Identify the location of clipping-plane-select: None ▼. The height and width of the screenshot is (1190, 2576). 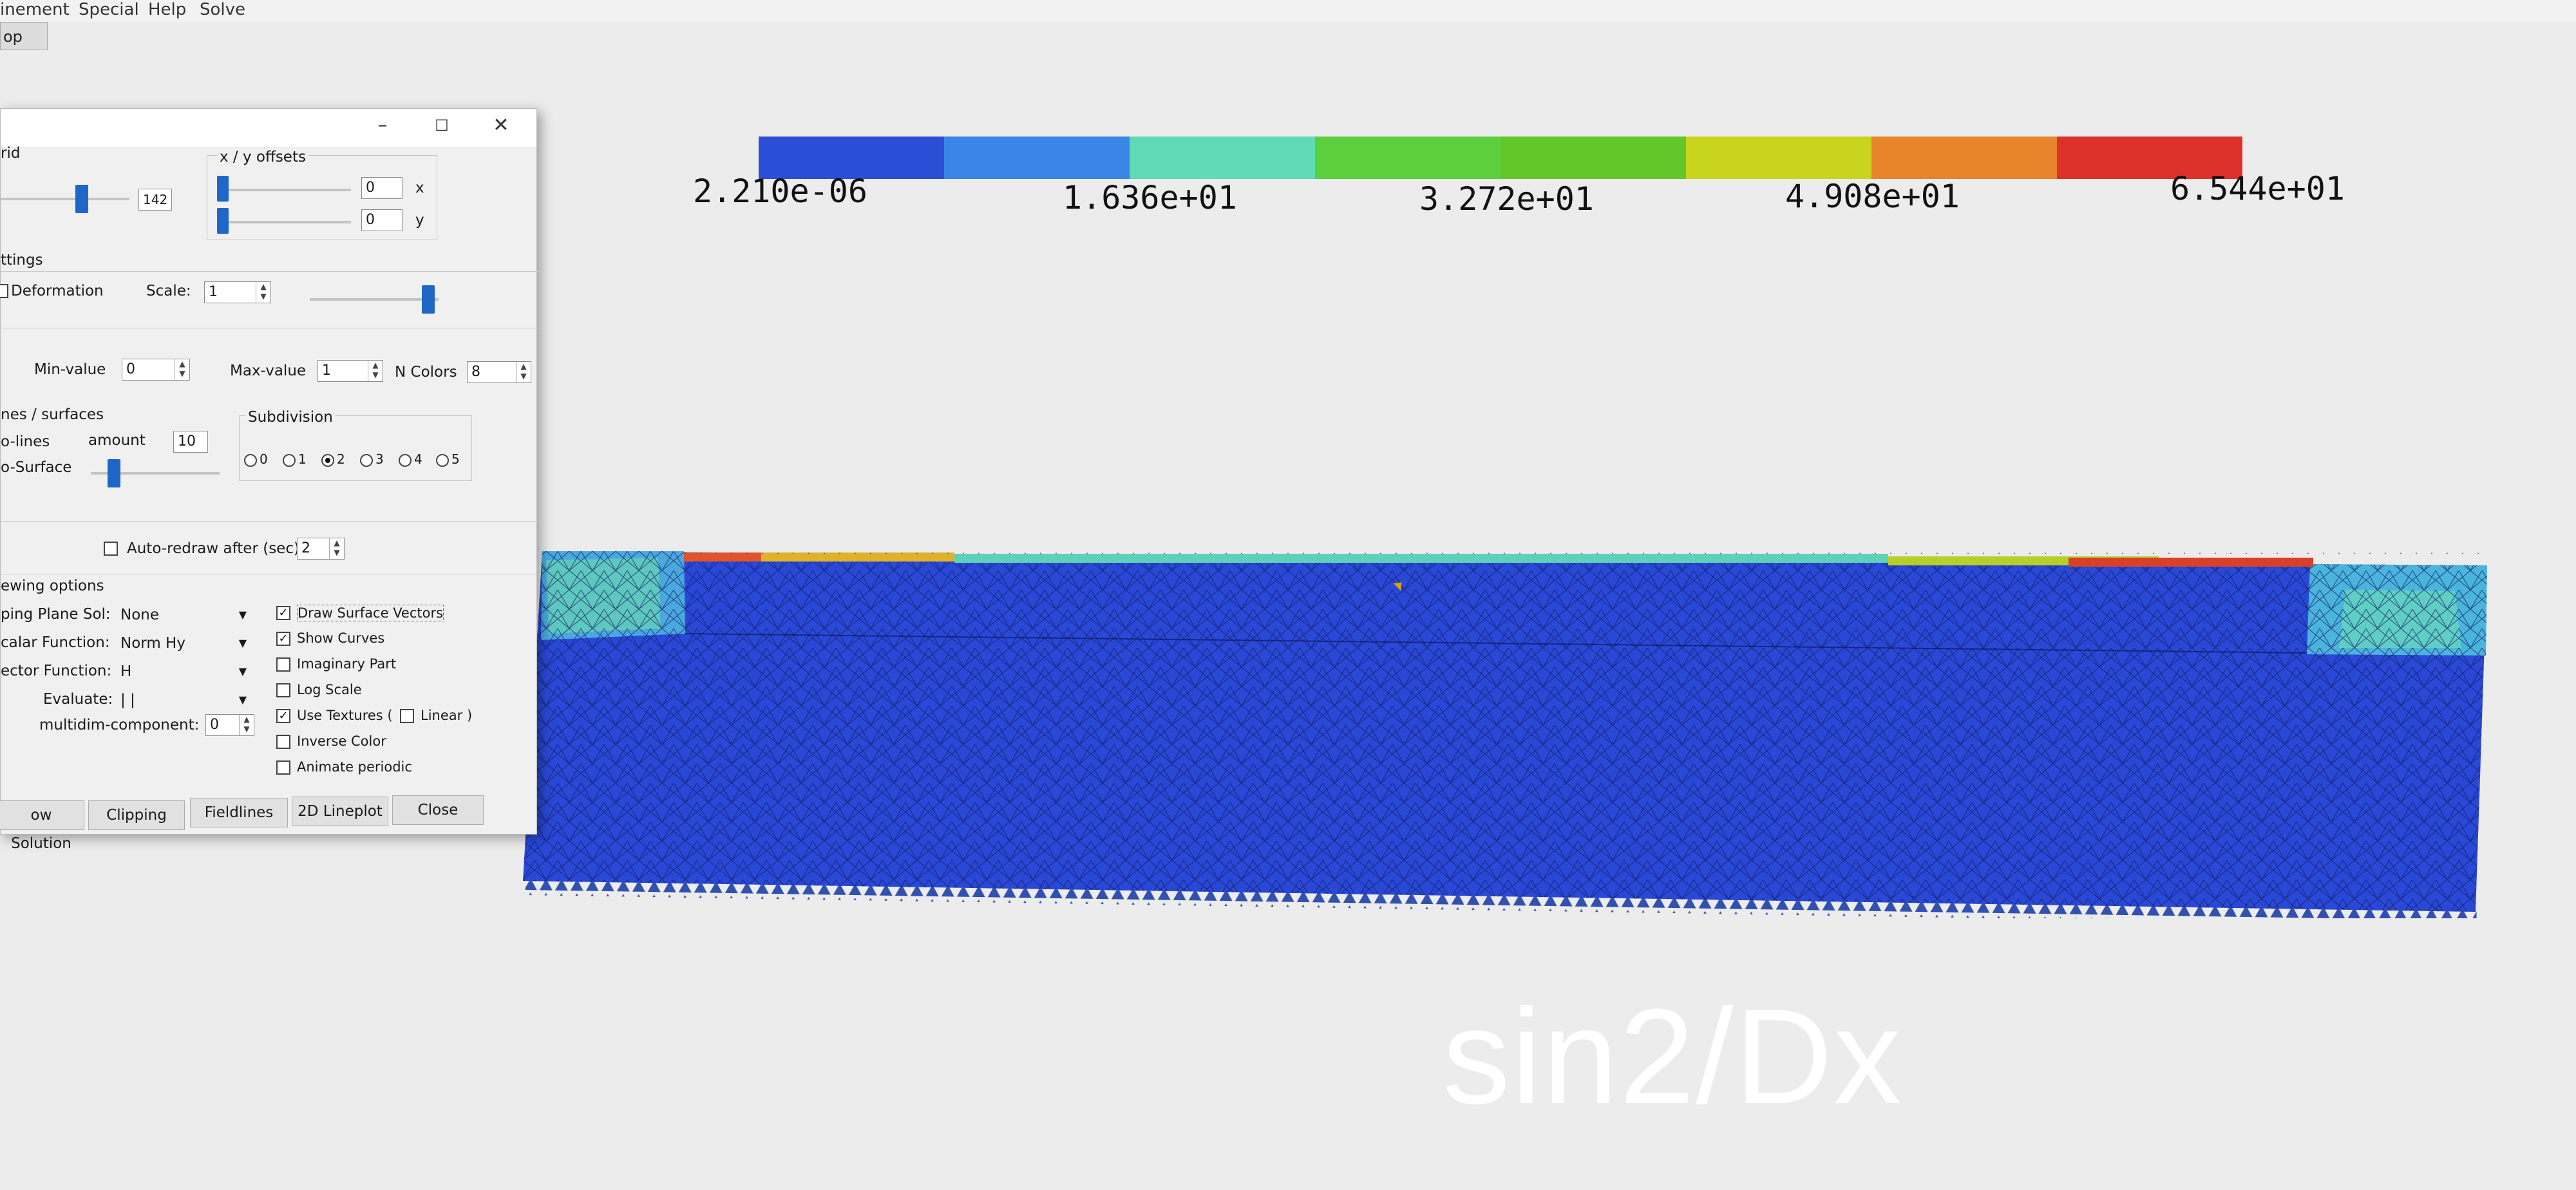
(183, 615).